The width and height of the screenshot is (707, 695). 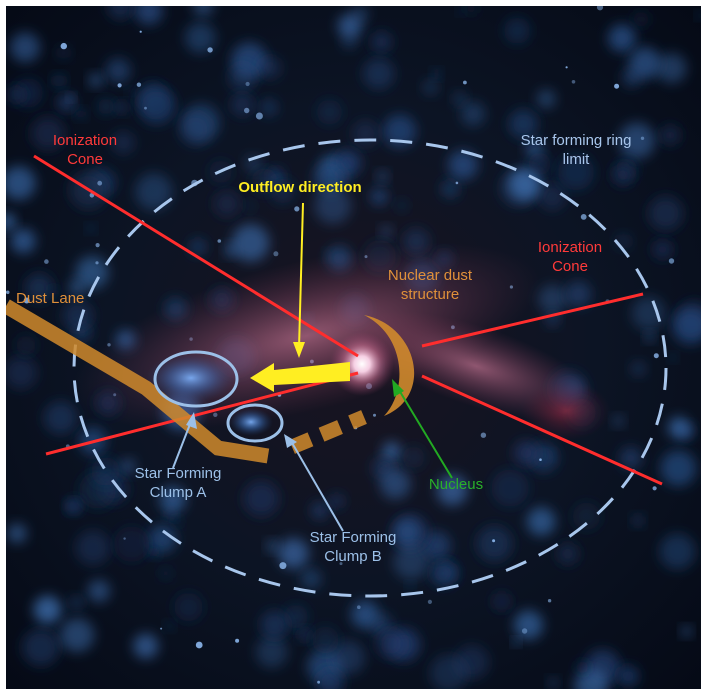 What do you see at coordinates (182, 443) in the screenshot?
I see `clump-a-pointer` at bounding box center [182, 443].